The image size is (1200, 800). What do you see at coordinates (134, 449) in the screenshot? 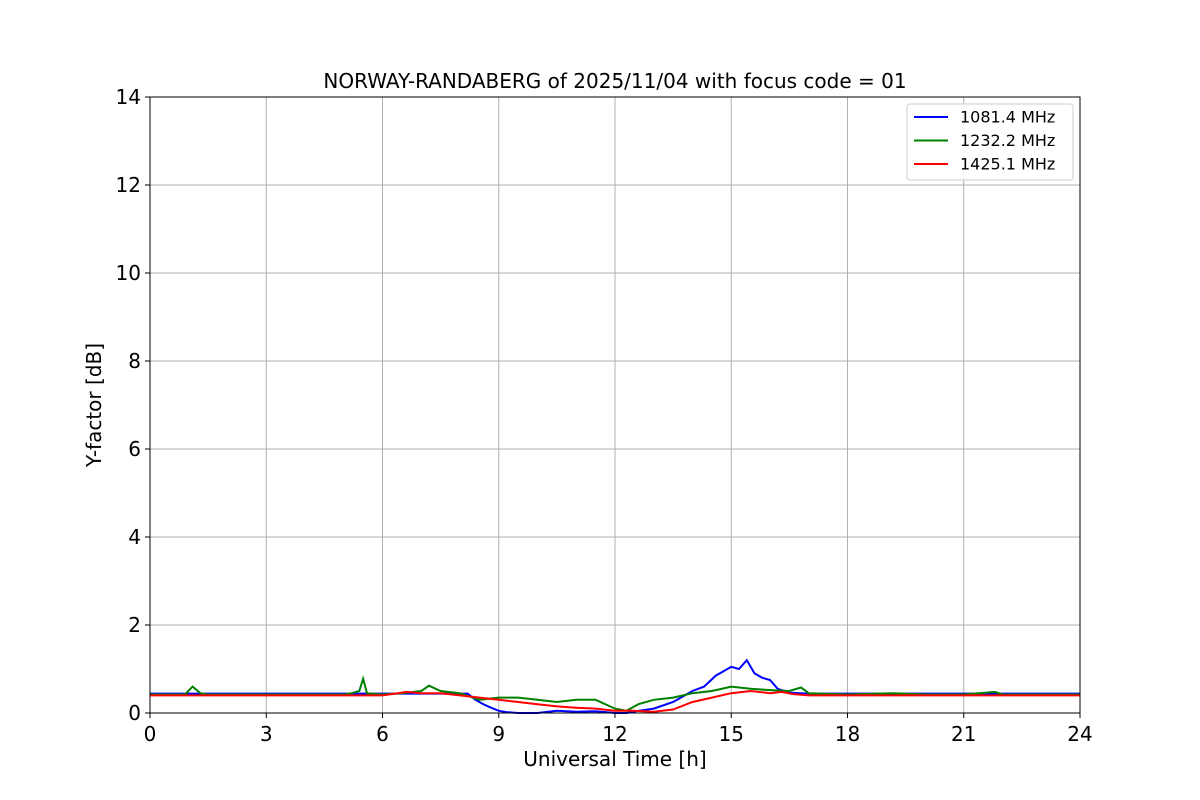
I see `y-tick-label: 6` at bounding box center [134, 449].